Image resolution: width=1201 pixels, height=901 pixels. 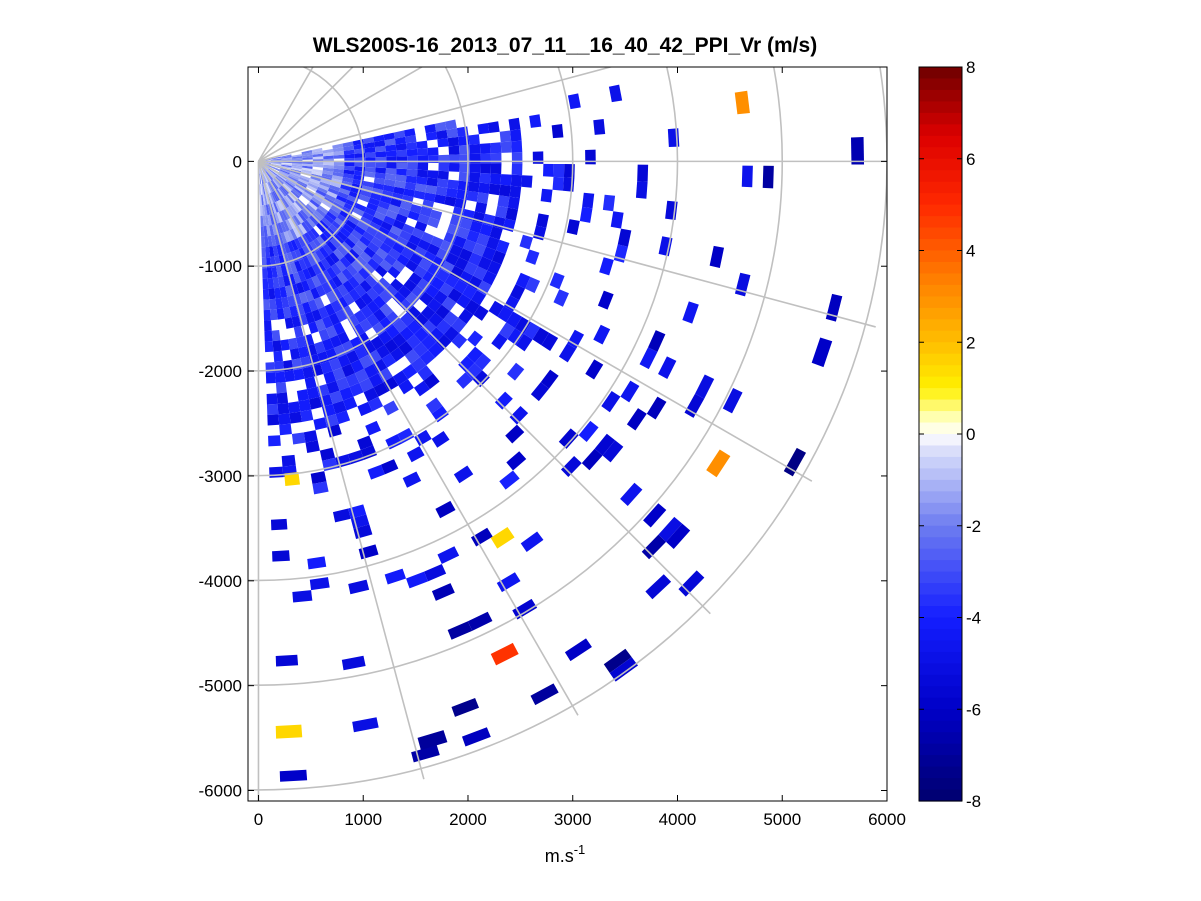 I want to click on azimuth-spoke, so click(x=341, y=470).